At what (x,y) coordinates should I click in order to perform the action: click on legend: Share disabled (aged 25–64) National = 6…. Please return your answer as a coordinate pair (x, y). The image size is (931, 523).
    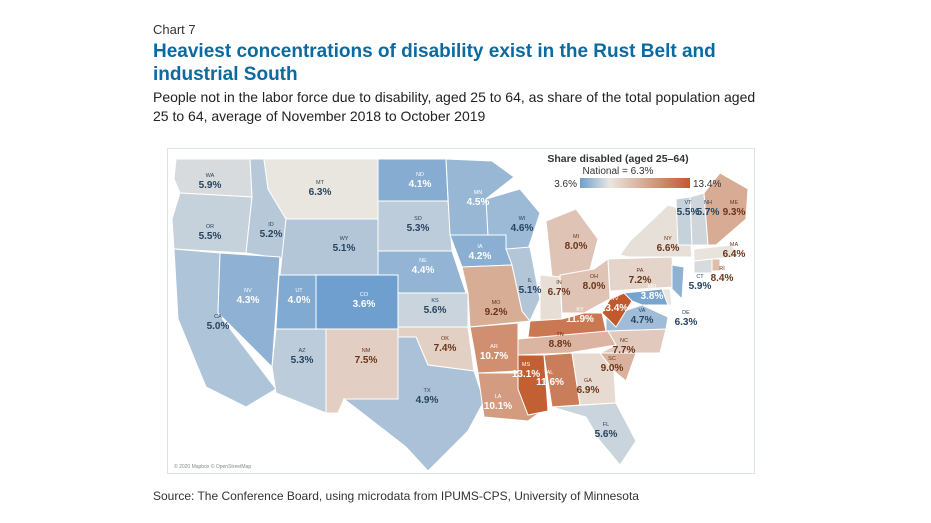
    Looking at the image, I should click on (634, 171).